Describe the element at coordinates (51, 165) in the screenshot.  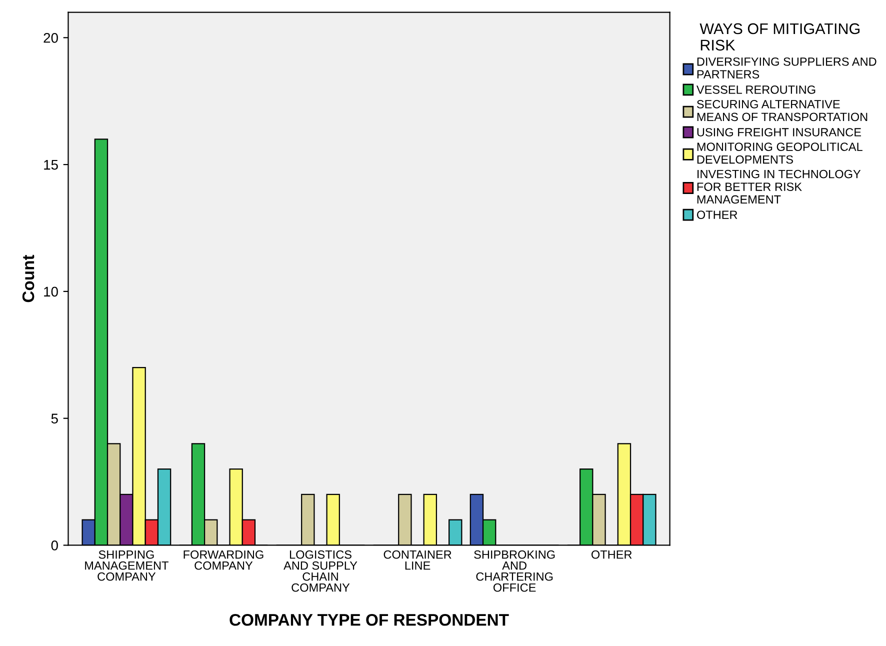
I see `y-tick-label: 15` at that location.